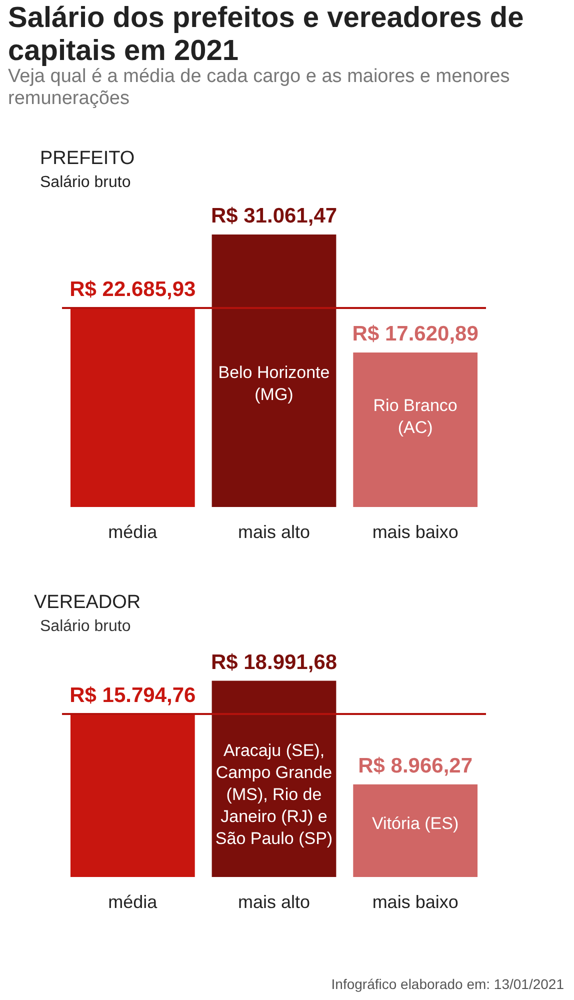  I want to click on annotation: Vitória (ES), so click(415, 824).